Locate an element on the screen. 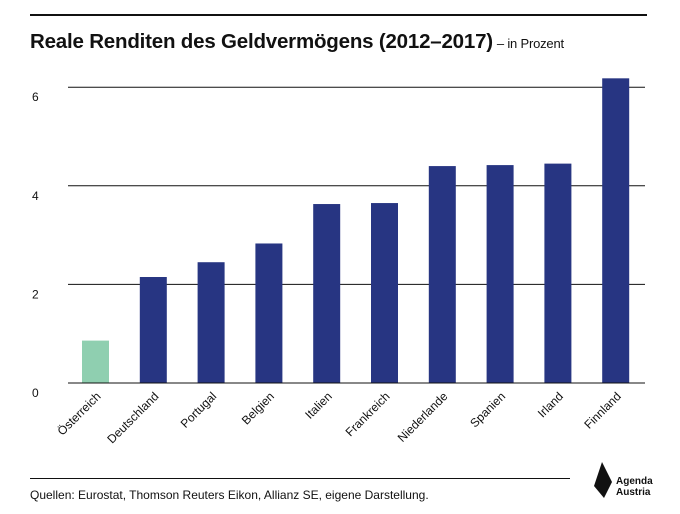 The width and height of the screenshot is (680, 514). x-tick-label: Deutschland is located at coordinates (132, 417).